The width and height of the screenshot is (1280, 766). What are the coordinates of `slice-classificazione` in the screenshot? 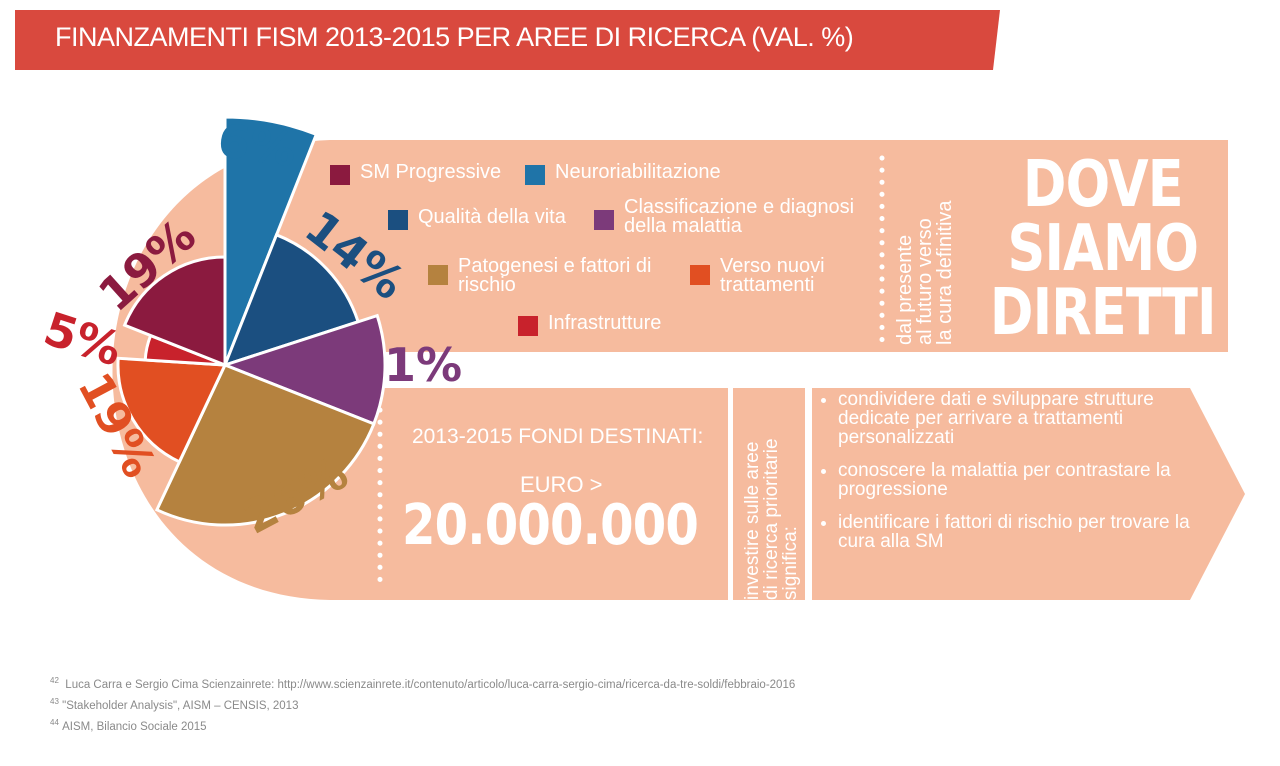 It's located at (303, 369).